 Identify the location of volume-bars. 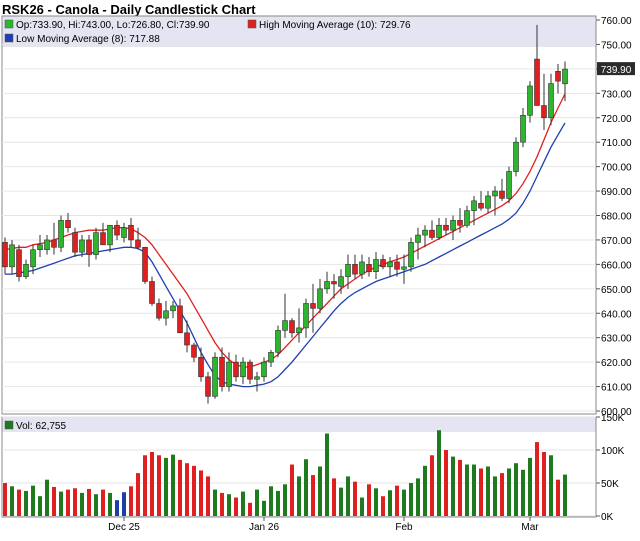
(285, 473).